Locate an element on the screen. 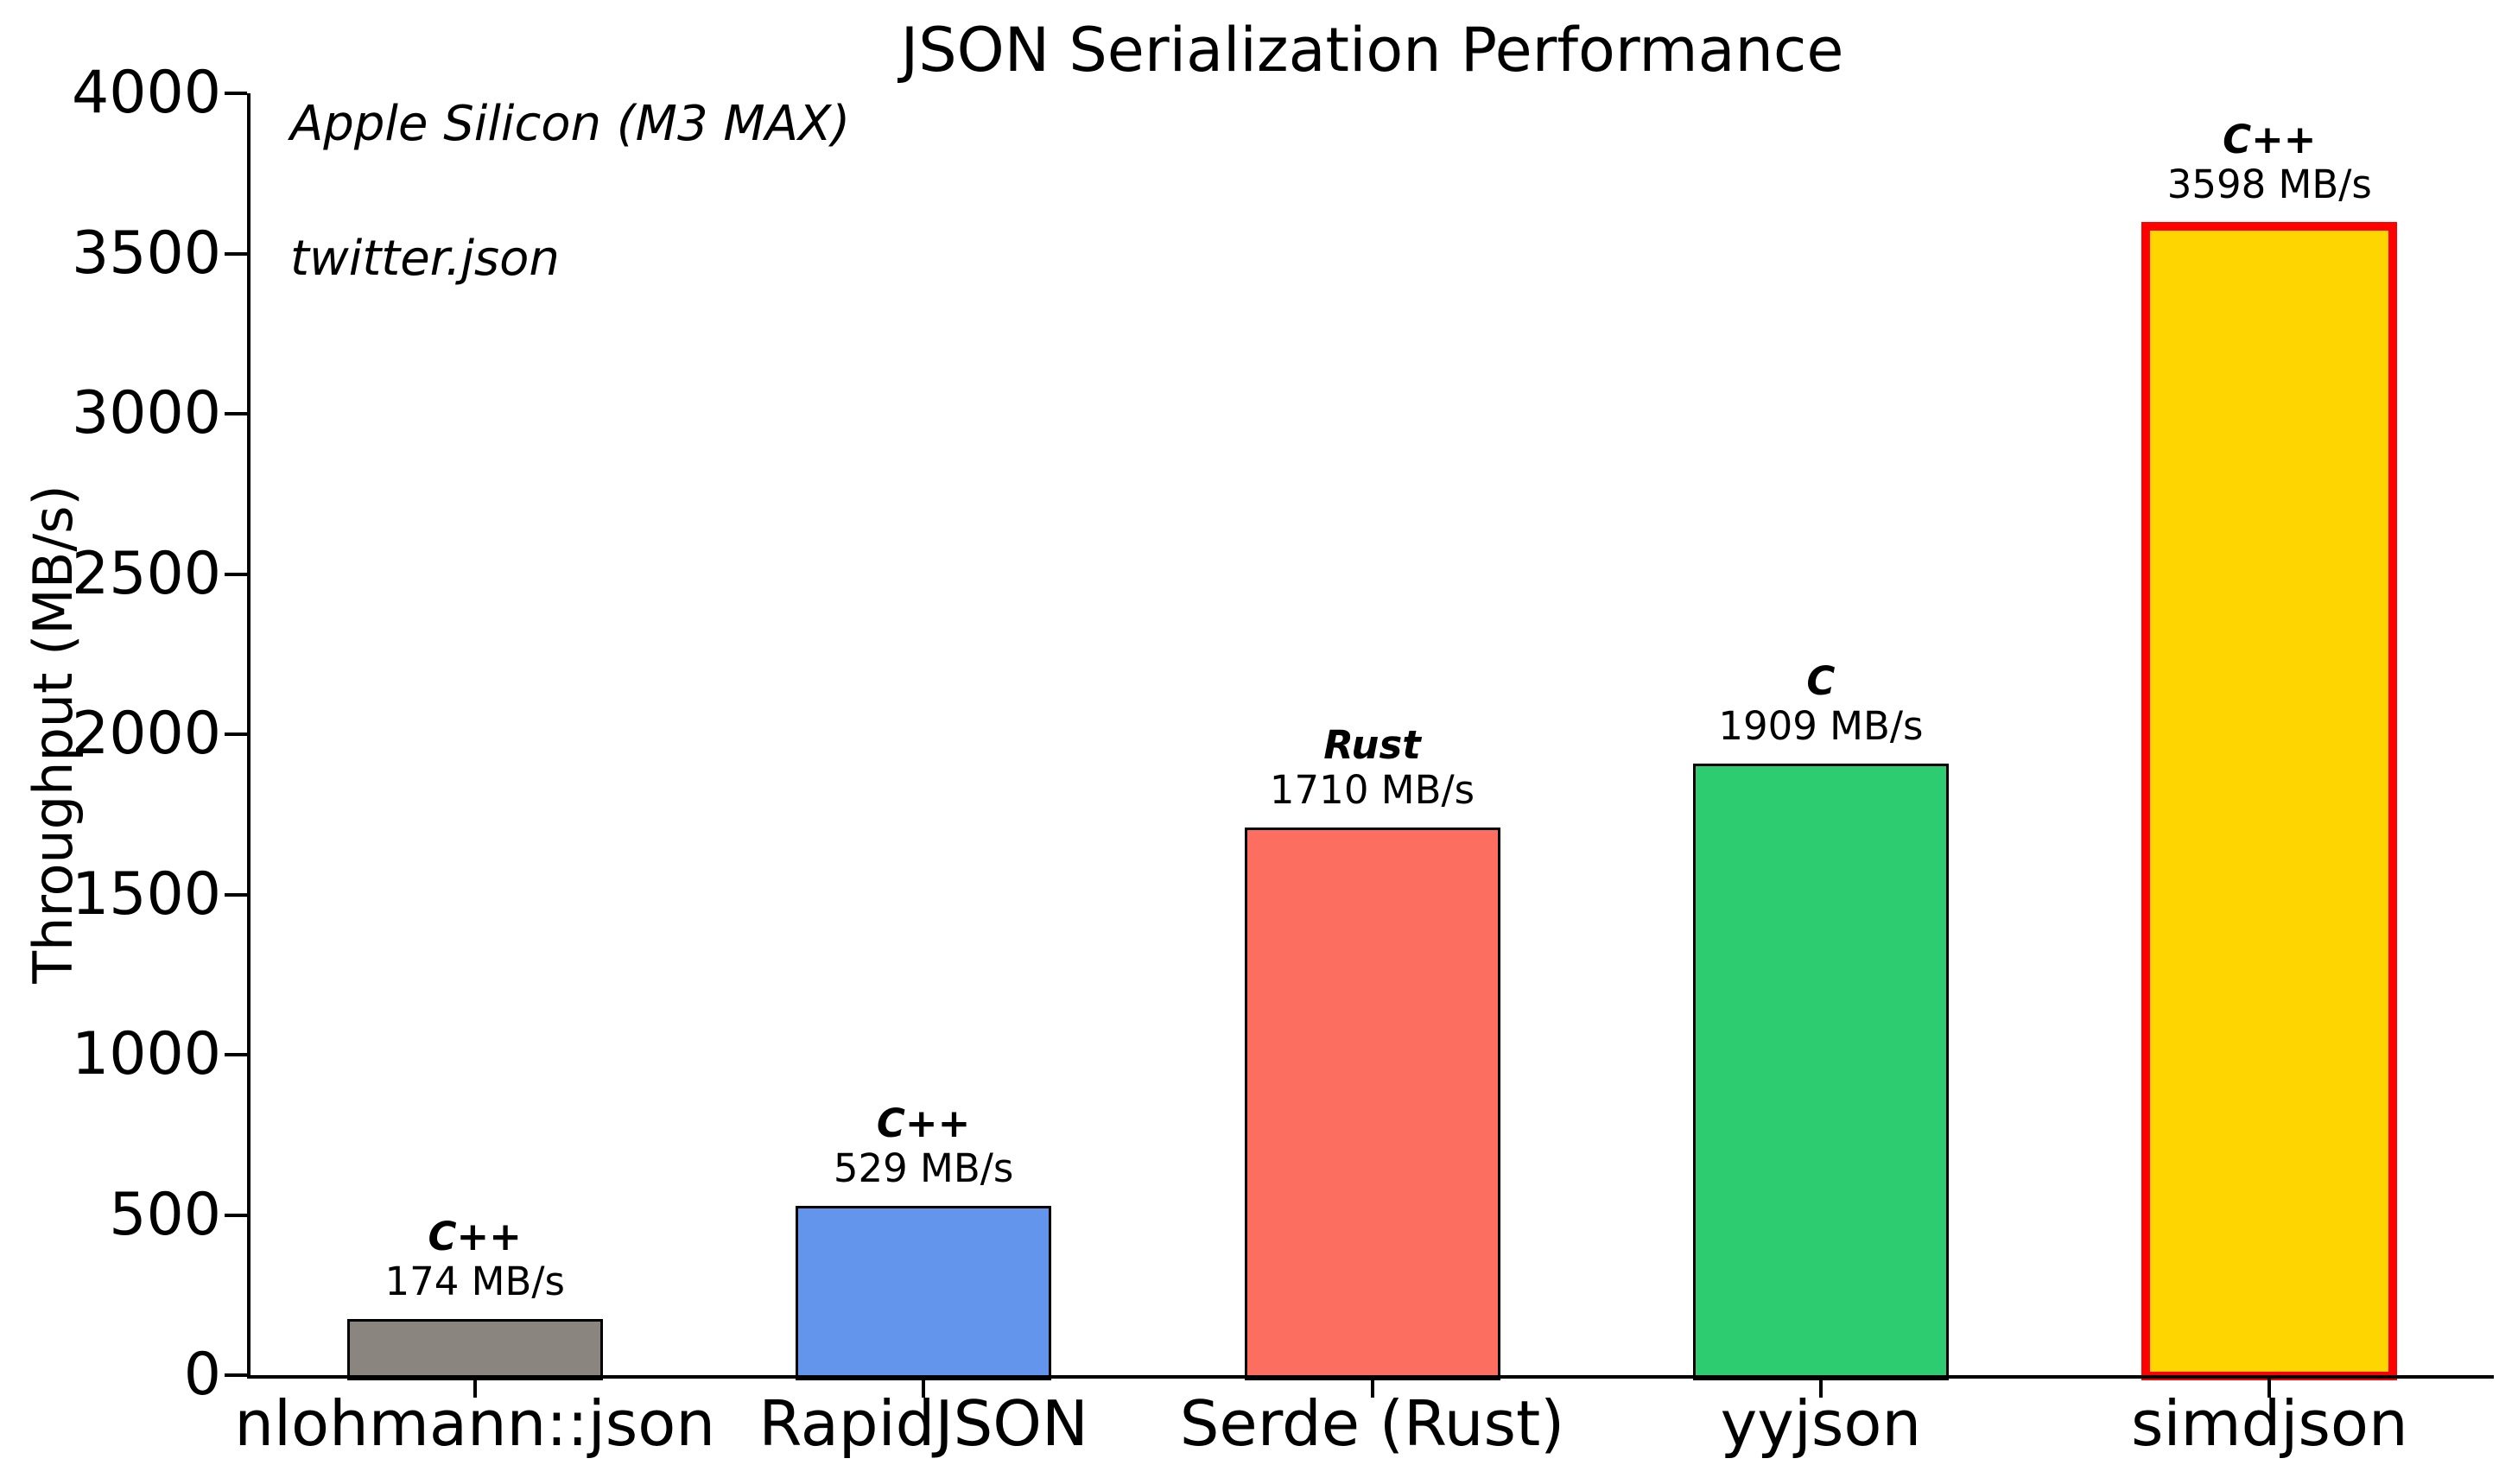 This screenshot has height=1484, width=2518. bar-caption: C++ 529 MB/s is located at coordinates (924, 1145).